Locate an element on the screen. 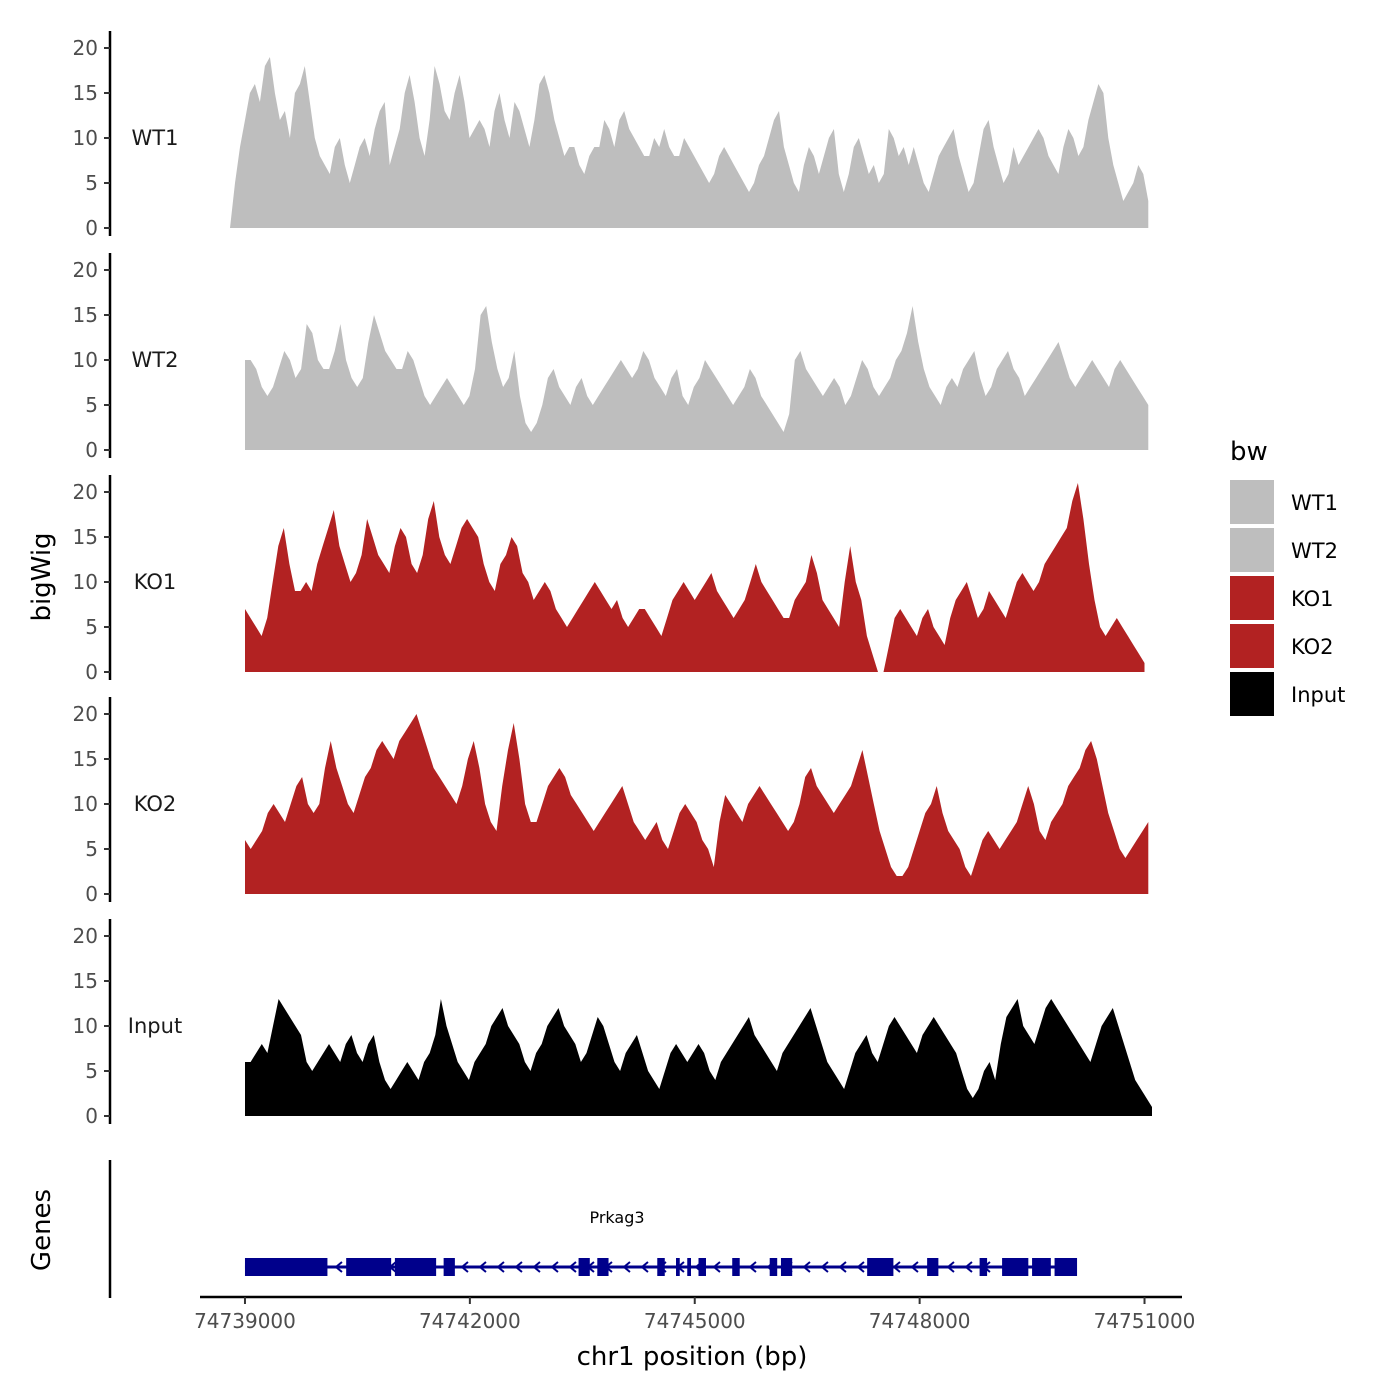 The width and height of the screenshot is (1400, 1400). coverage-area-WT1 is located at coordinates (689, 142).